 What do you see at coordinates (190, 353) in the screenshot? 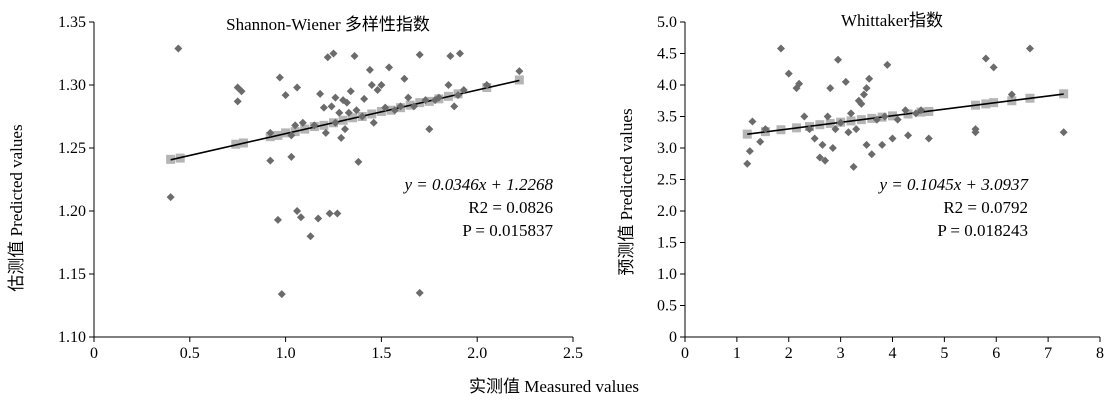
I see `x-tick-label: 0.5` at bounding box center [190, 353].